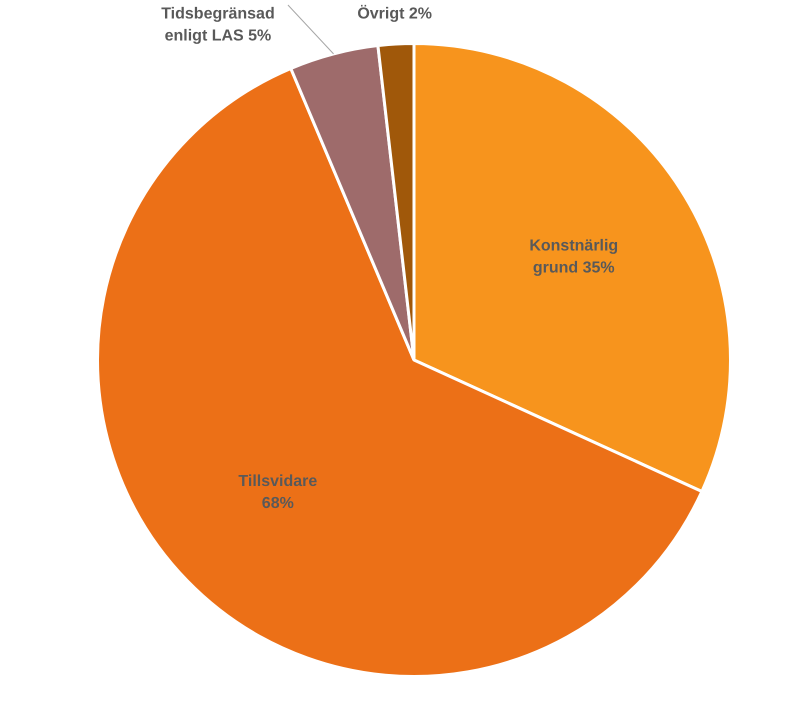 The image size is (810, 702). Describe the element at coordinates (573, 257) in the screenshot. I see `slice-label: Konstnärlig grund 35%` at that location.